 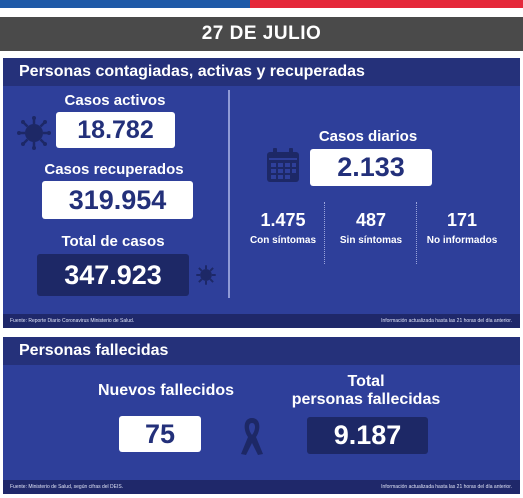 I want to click on recuperados-label: Casos recuperados, so click(x=114, y=169).